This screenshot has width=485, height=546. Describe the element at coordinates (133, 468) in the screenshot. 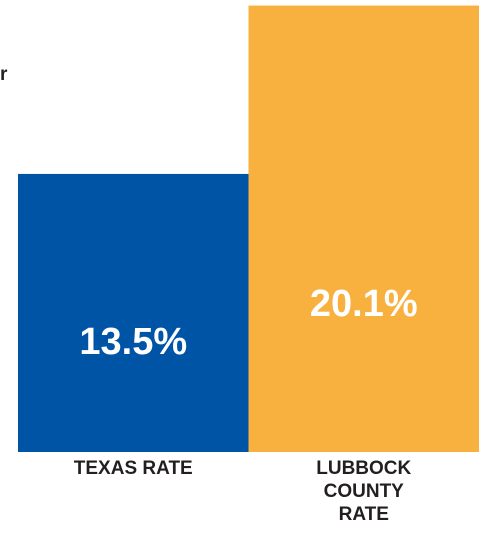

I see `x-tick-label: TEXAS RATE` at that location.